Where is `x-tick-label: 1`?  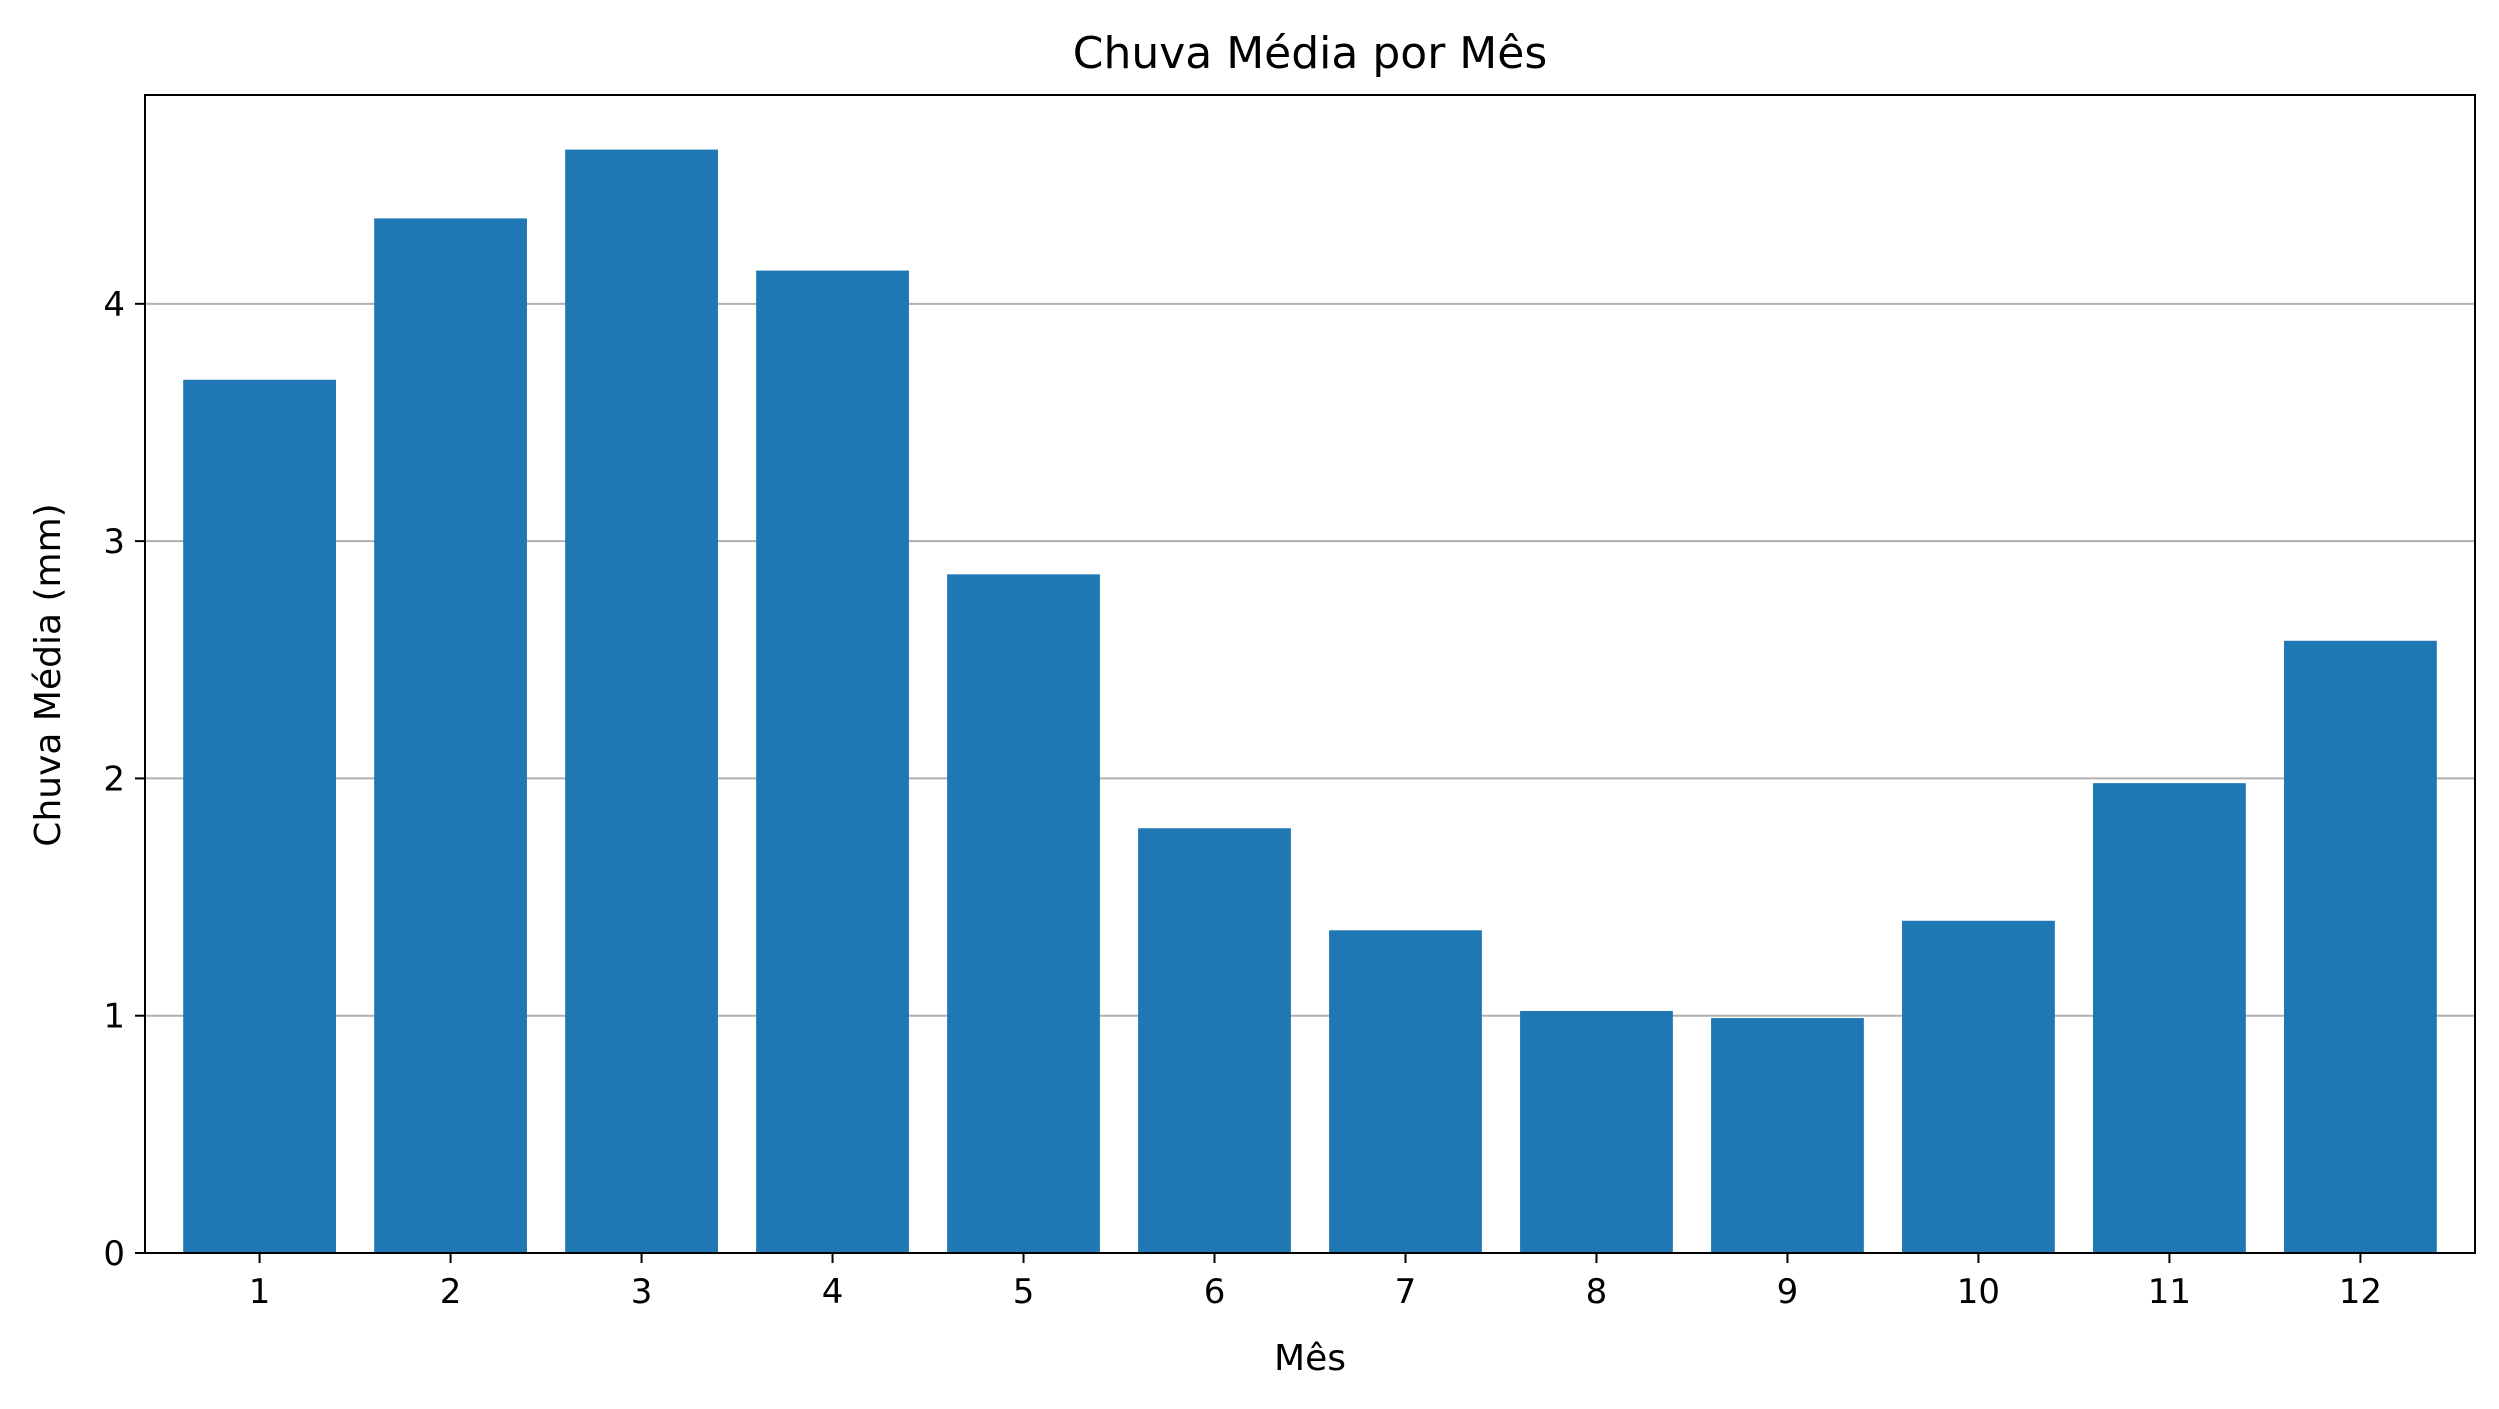
x-tick-label: 1 is located at coordinates (260, 1292).